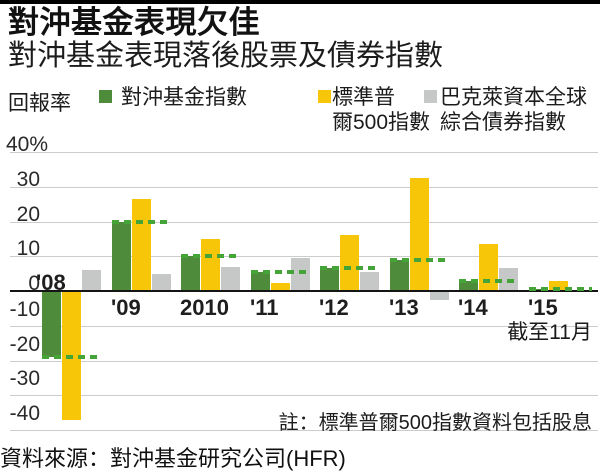  What do you see at coordinates (204, 307) in the screenshot?
I see `x-tick-label-2010: 2010` at bounding box center [204, 307].